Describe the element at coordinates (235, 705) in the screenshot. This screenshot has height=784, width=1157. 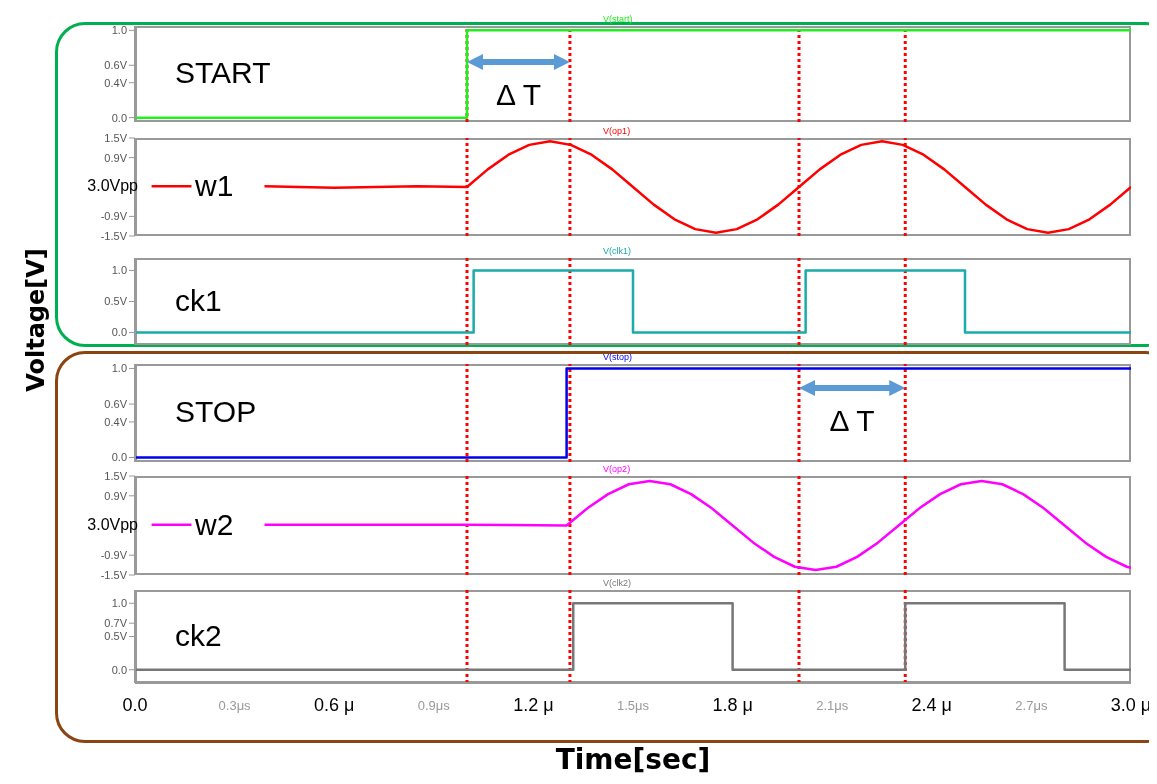
I see `x-tick-label: 0.3μs` at that location.